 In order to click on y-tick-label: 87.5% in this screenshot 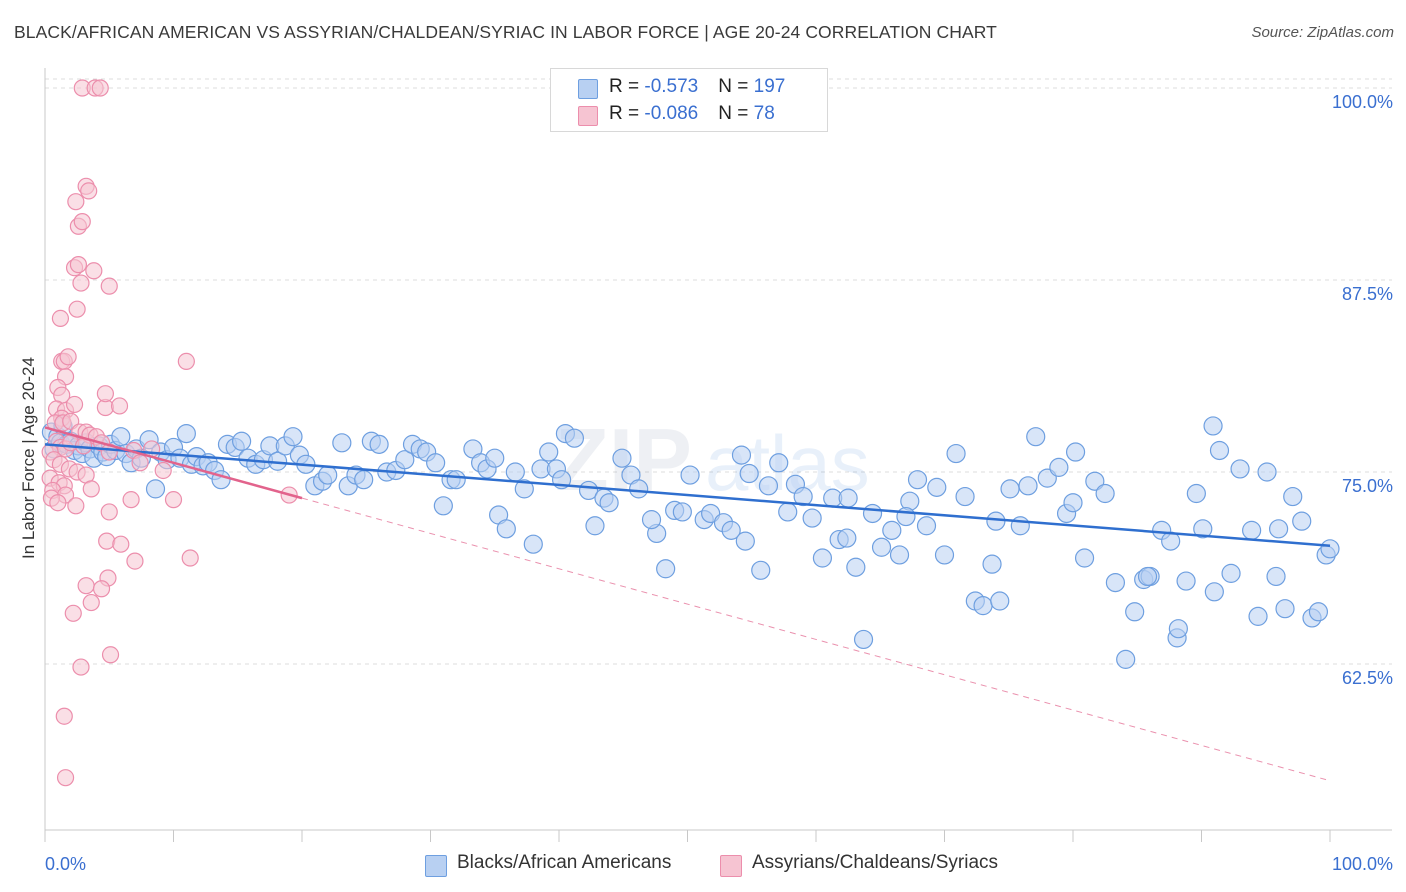, I will do `click(1367, 294)`.